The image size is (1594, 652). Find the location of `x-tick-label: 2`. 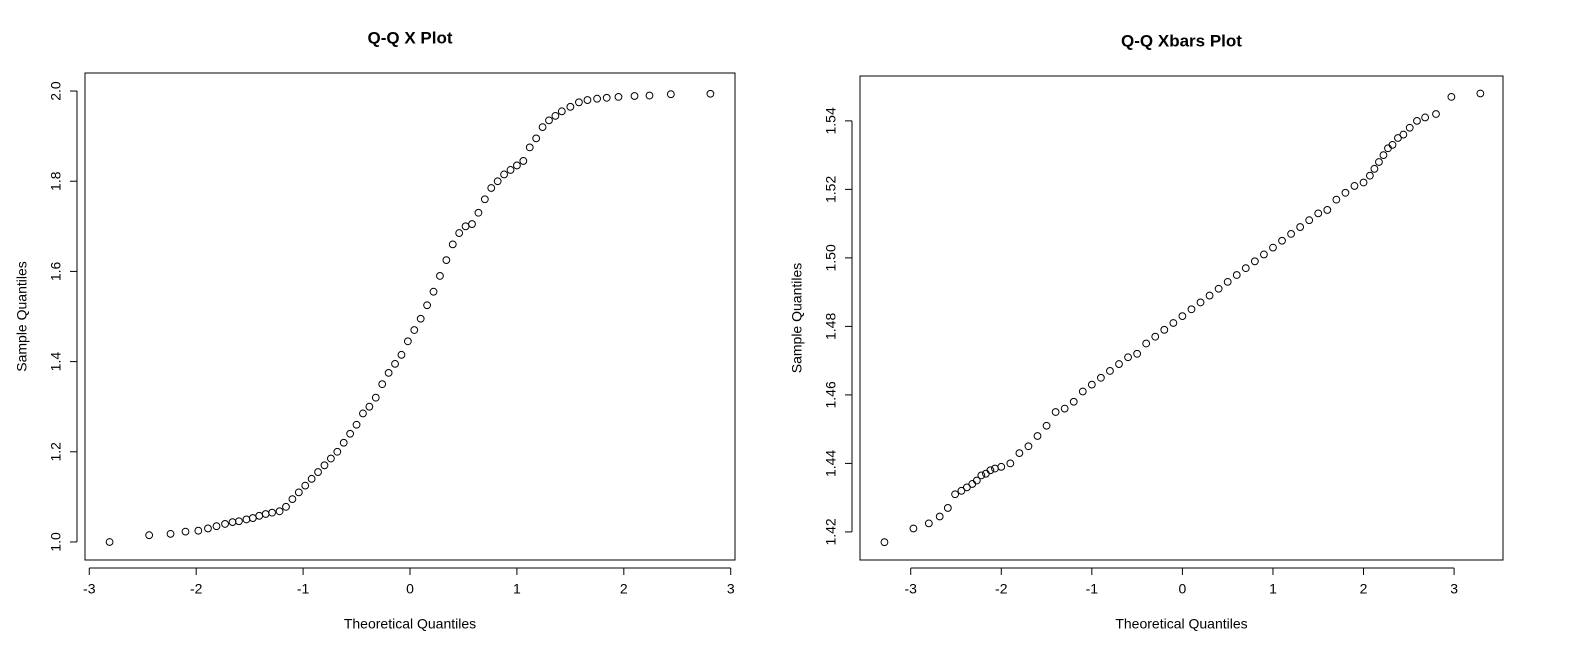

x-tick-label: 2 is located at coordinates (1364, 589).